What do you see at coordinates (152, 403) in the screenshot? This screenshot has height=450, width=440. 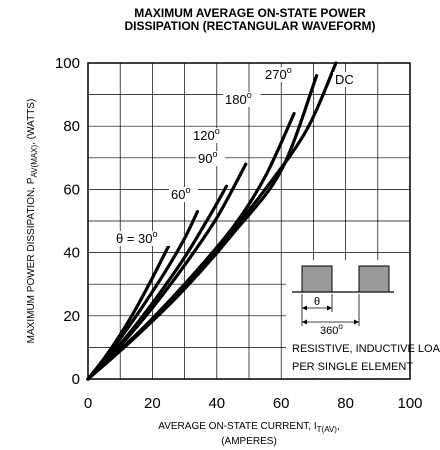 I see `x-tick-label: 20` at bounding box center [152, 403].